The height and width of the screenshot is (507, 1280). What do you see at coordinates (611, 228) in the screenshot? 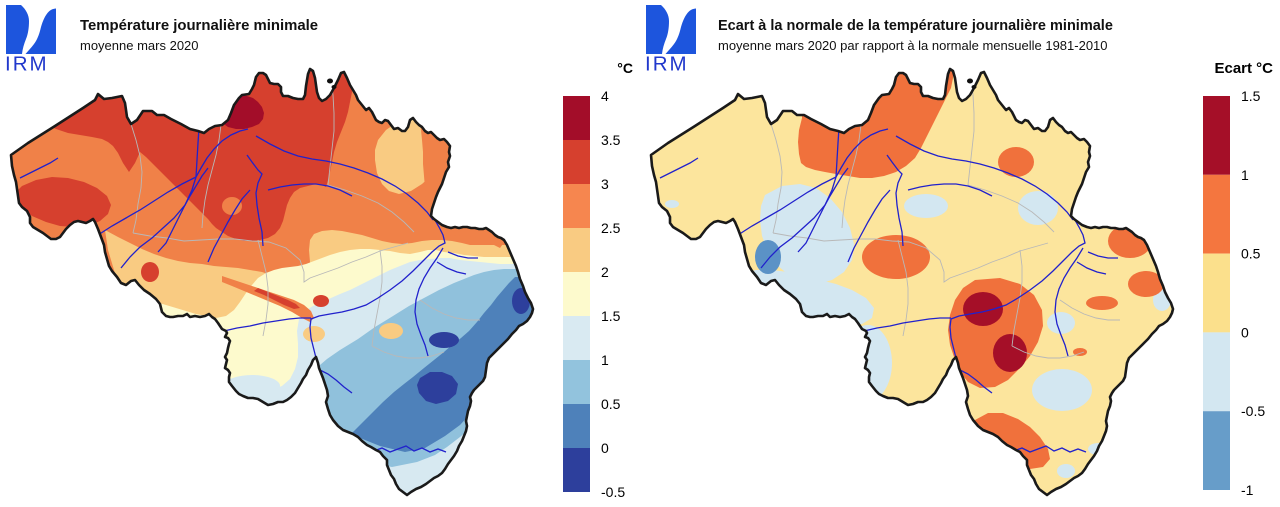
I see `svg-text: 2.5` at bounding box center [611, 228].